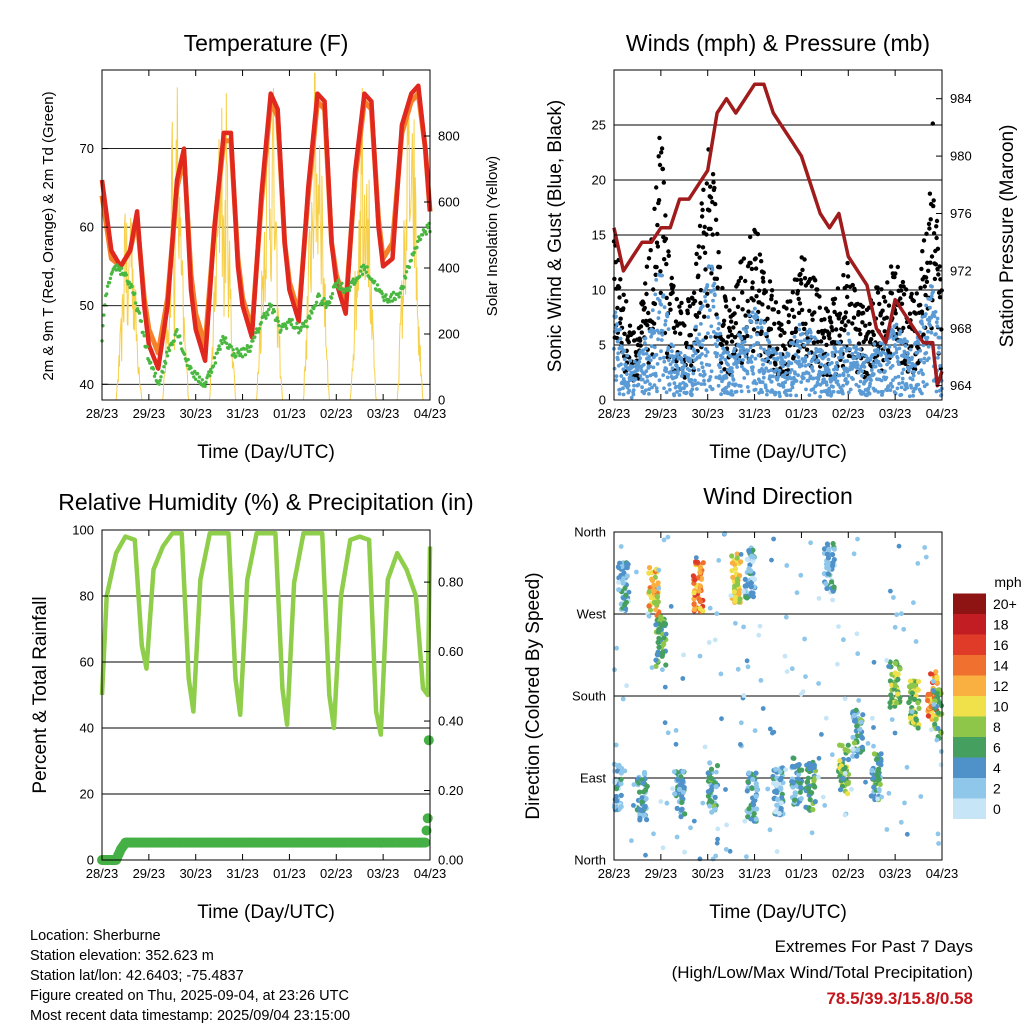  What do you see at coordinates (449, 268) in the screenshot?
I see `y2-tick-label: 400` at bounding box center [449, 268].